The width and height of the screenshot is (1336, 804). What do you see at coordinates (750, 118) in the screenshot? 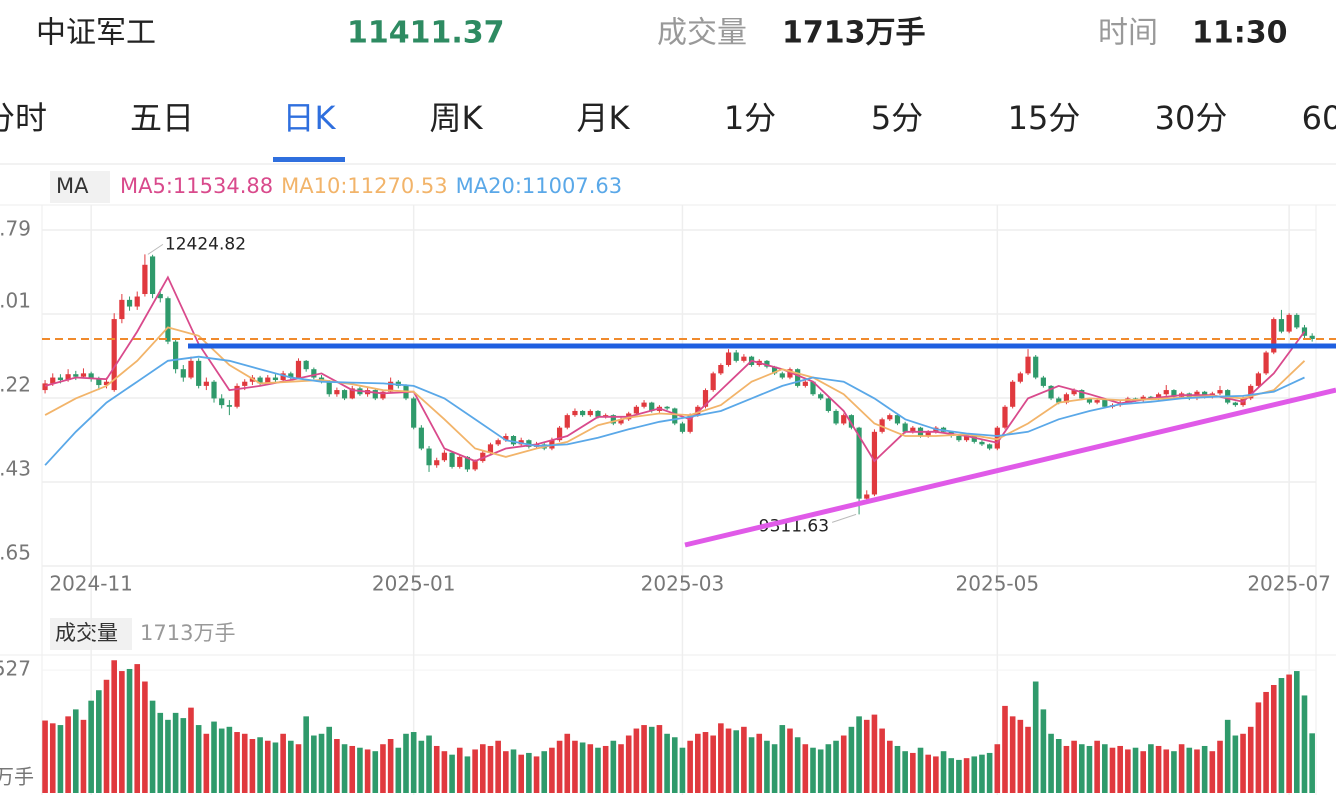
I see `tab: 1分` at bounding box center [750, 118].